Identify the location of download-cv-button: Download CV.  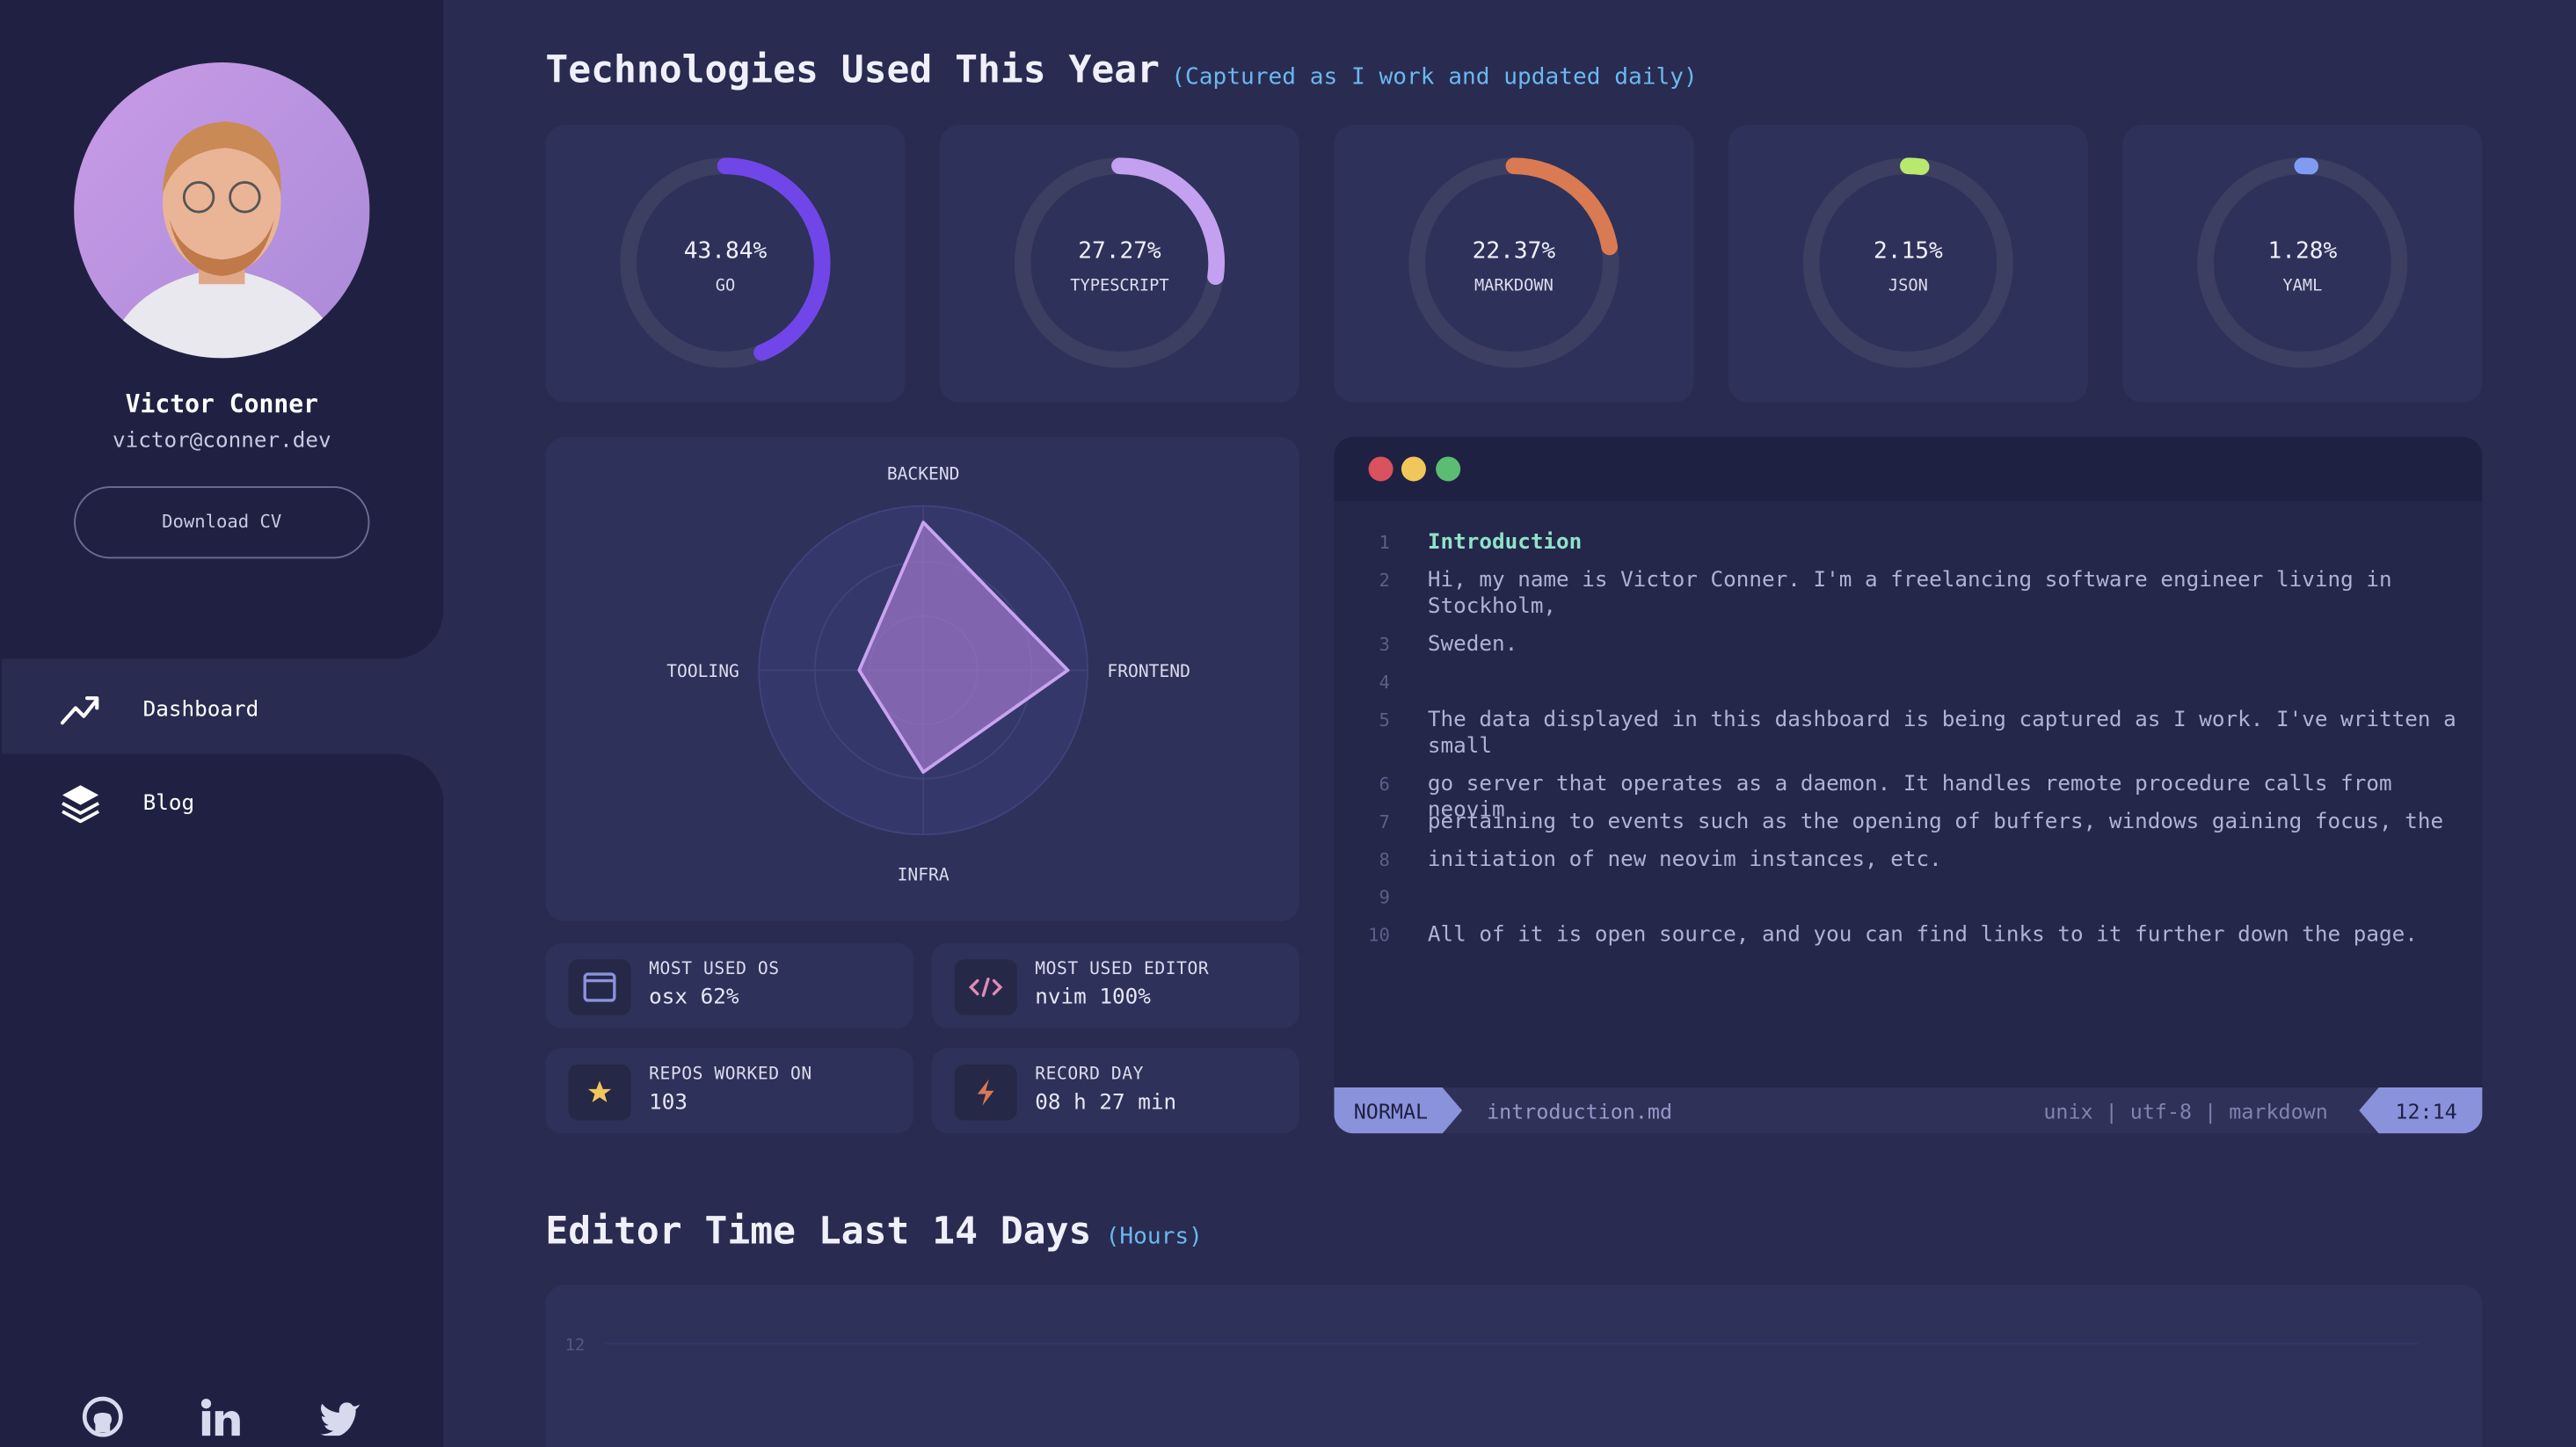
(222, 523).